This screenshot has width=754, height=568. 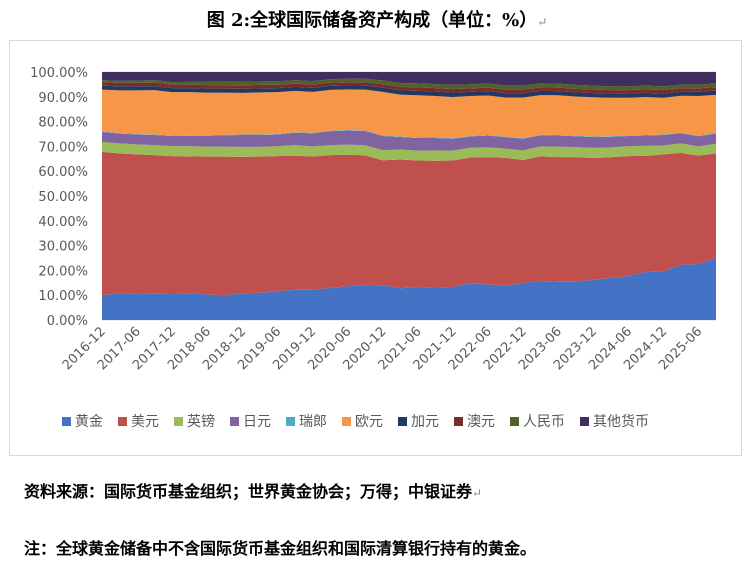 I want to click on y-tick-label: 10.00%, so click(x=63, y=296).